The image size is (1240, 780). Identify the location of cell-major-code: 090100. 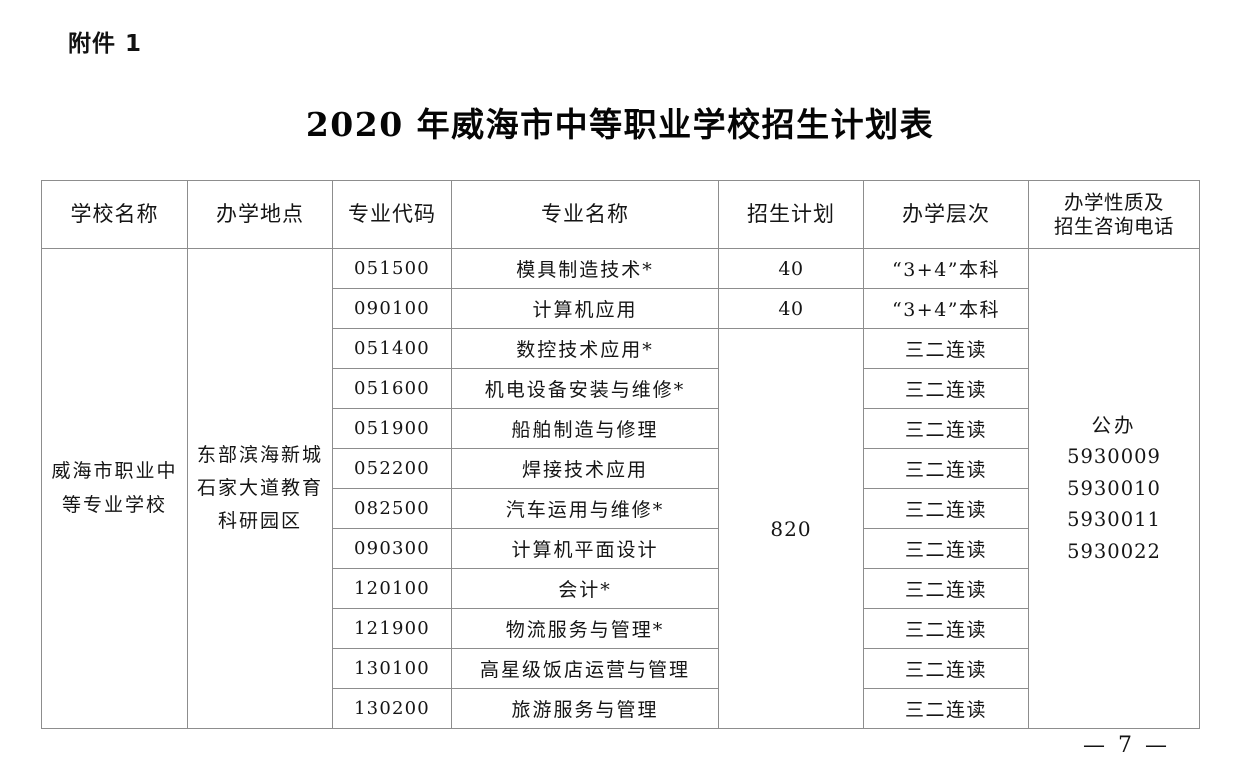
(392, 308).